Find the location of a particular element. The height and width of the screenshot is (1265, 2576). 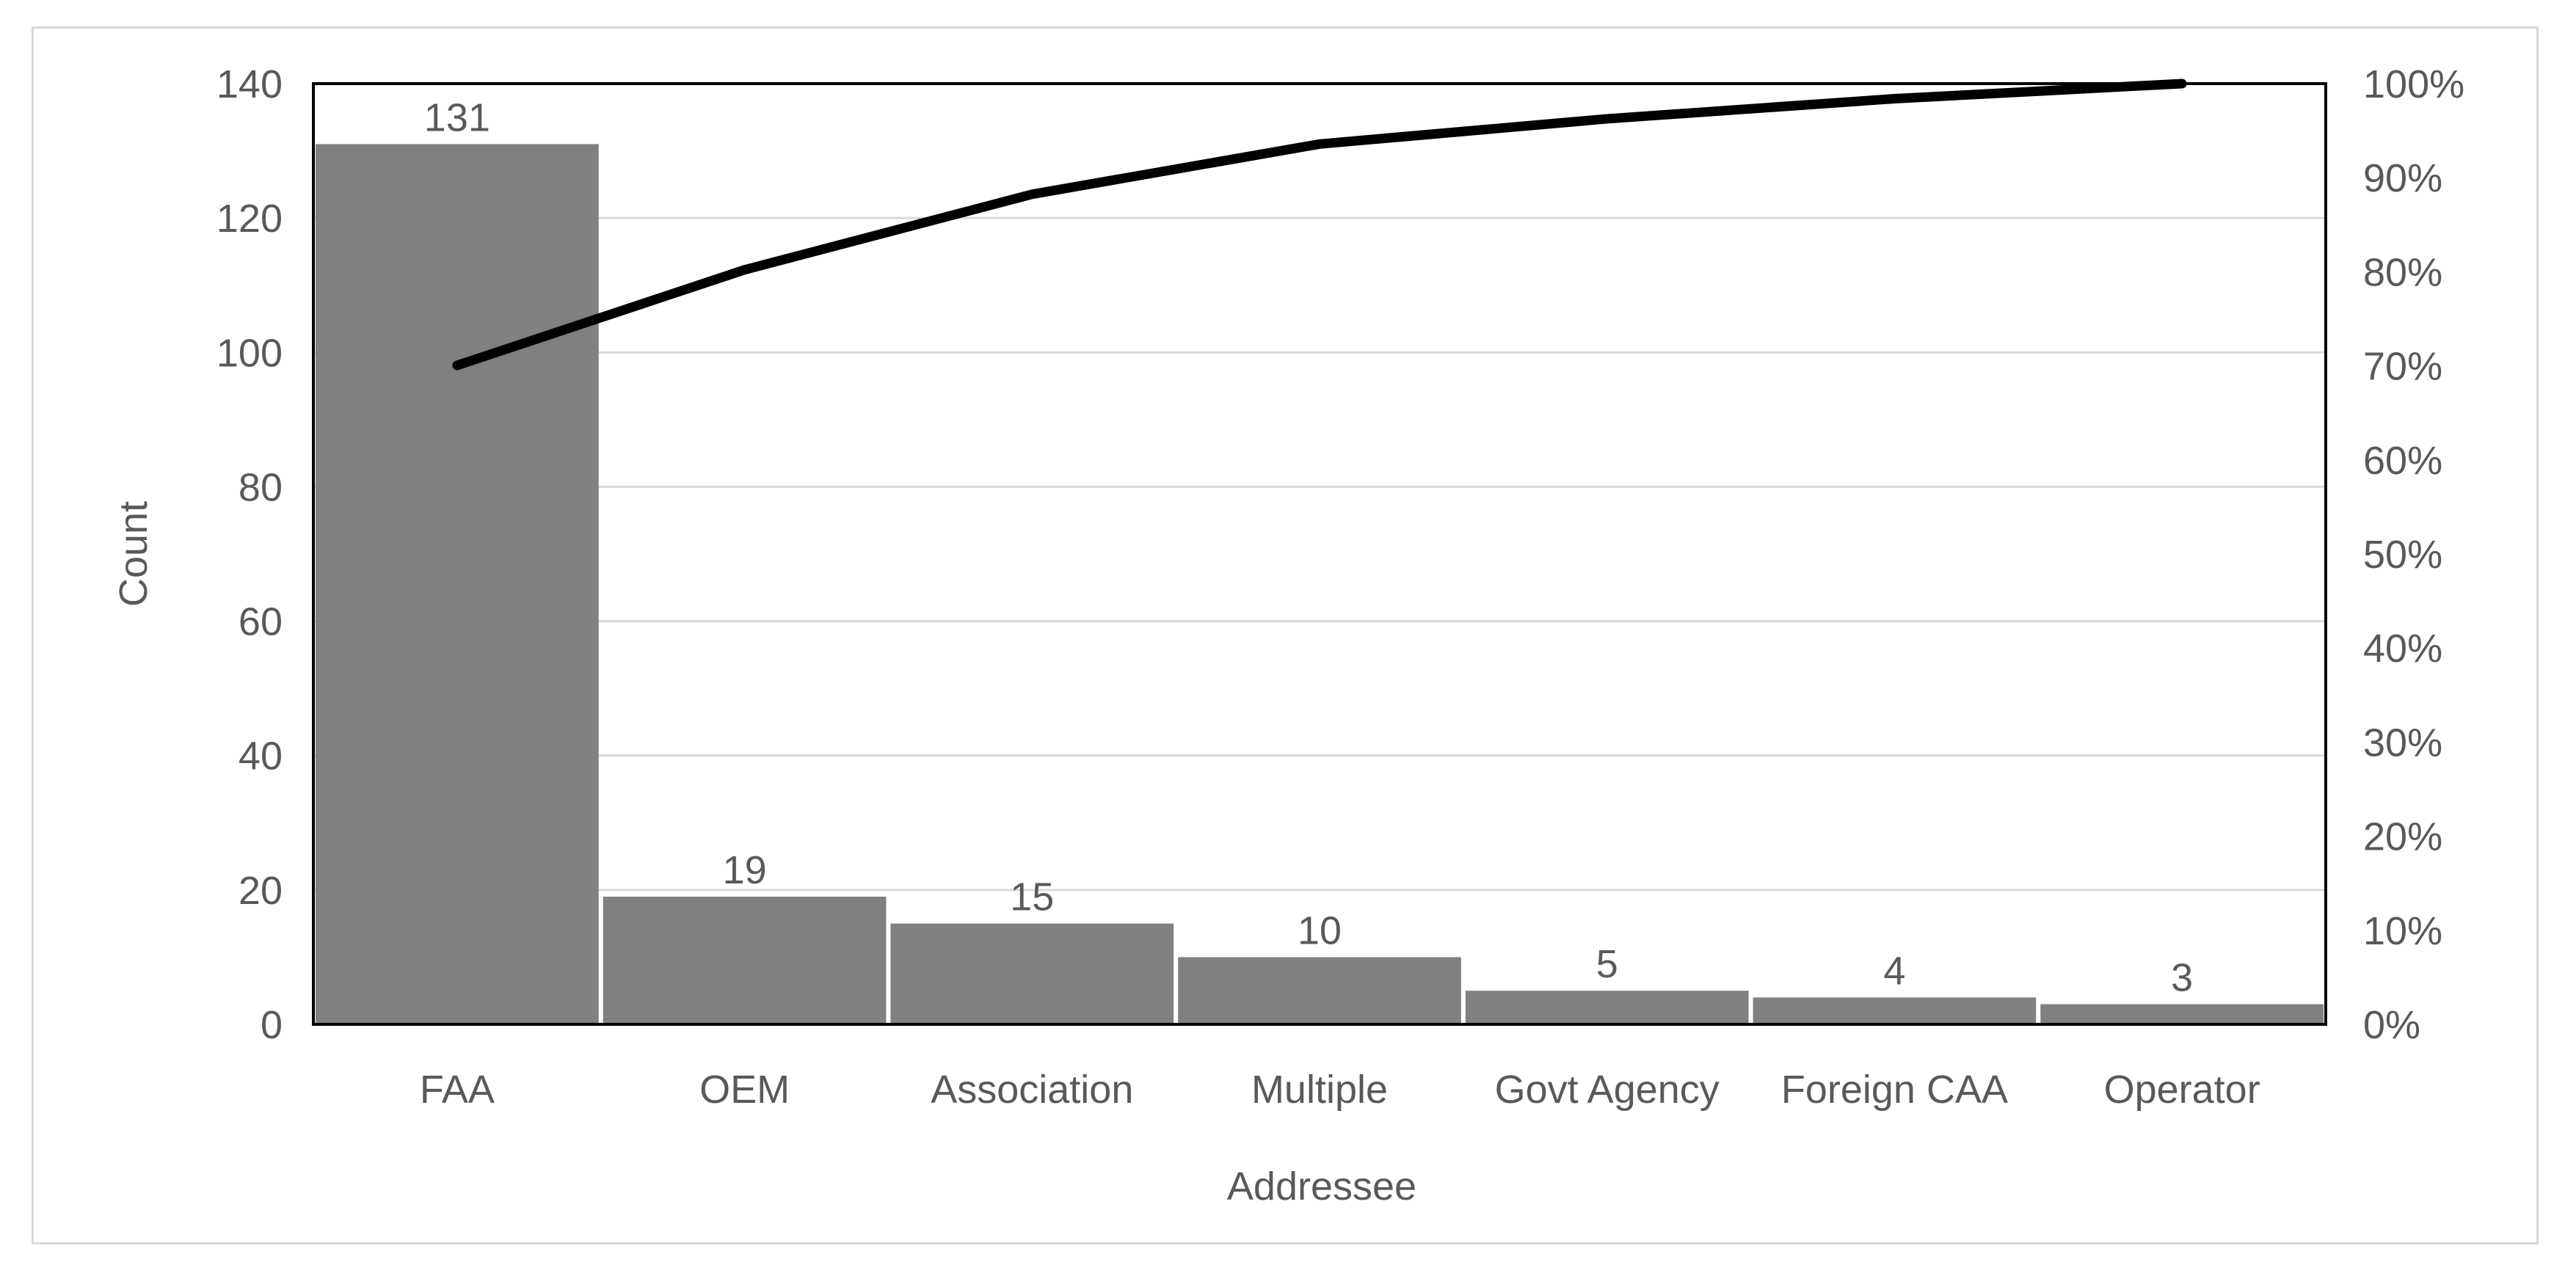

data-label: 19 is located at coordinates (745, 870).